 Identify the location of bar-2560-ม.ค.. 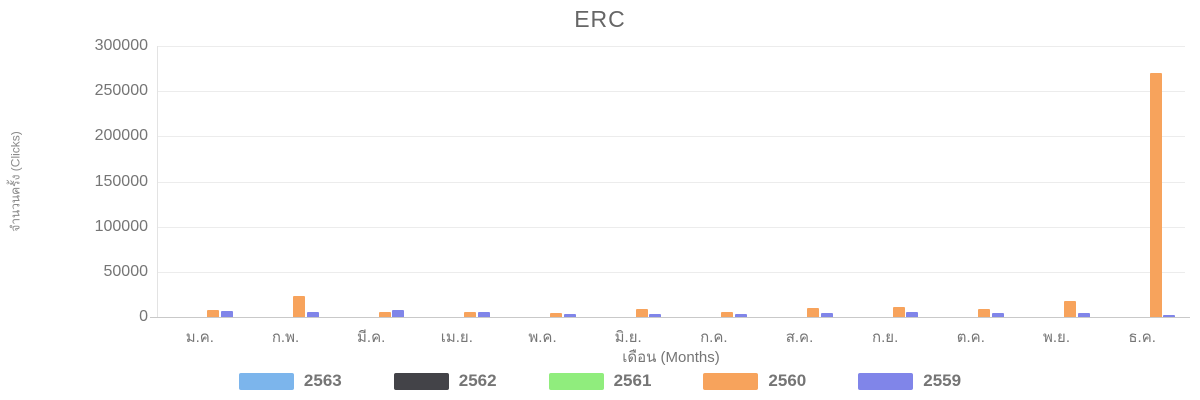
(213, 313).